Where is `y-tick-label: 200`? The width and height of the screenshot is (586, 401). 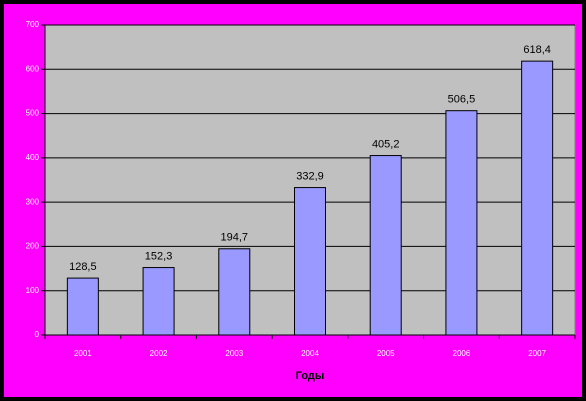 y-tick-label: 200 is located at coordinates (33, 246).